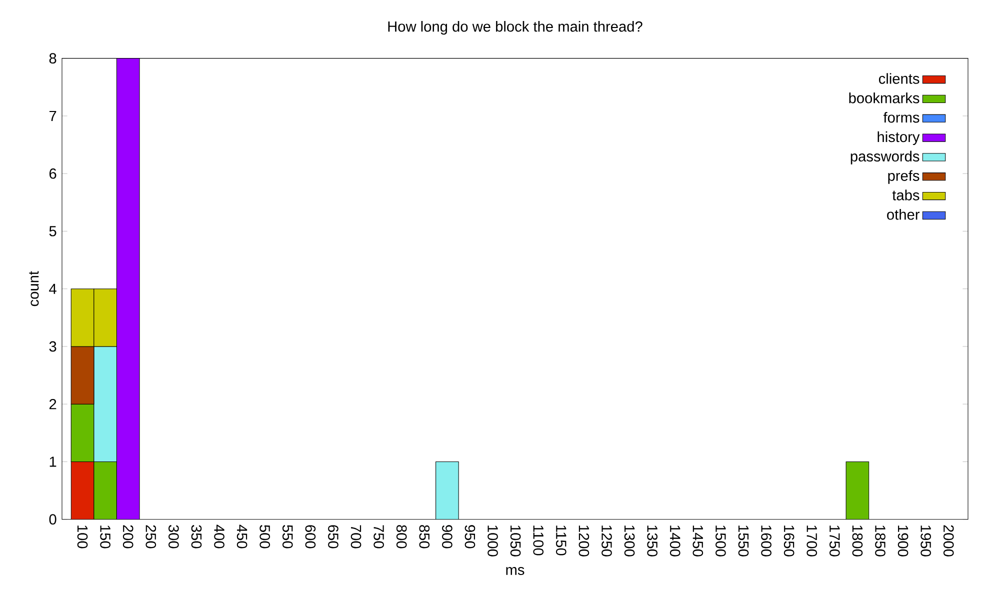 Image resolution: width=1000 pixels, height=600 pixels. I want to click on x-tick-label: 650, so click(333, 536).